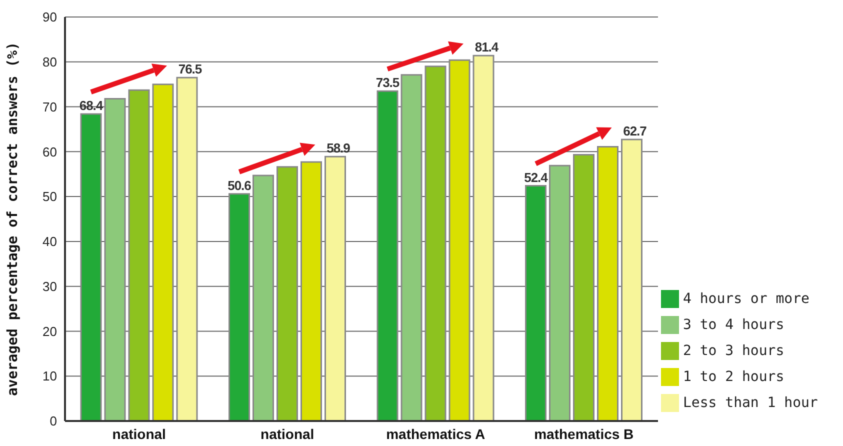  What do you see at coordinates (584, 434) in the screenshot?
I see `x-tick-label: mathematics B` at bounding box center [584, 434].